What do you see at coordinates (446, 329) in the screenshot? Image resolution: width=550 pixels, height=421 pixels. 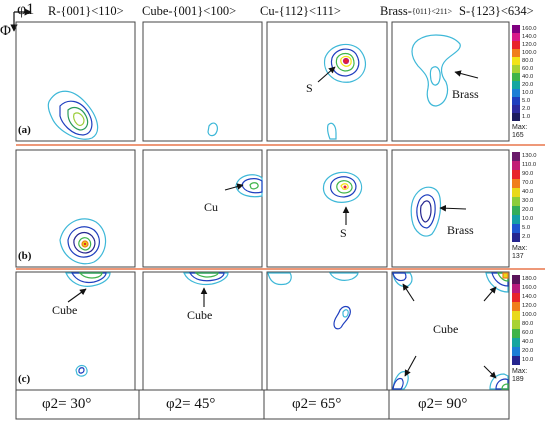 I see `annotation-cube-c4: Cube` at bounding box center [446, 329].